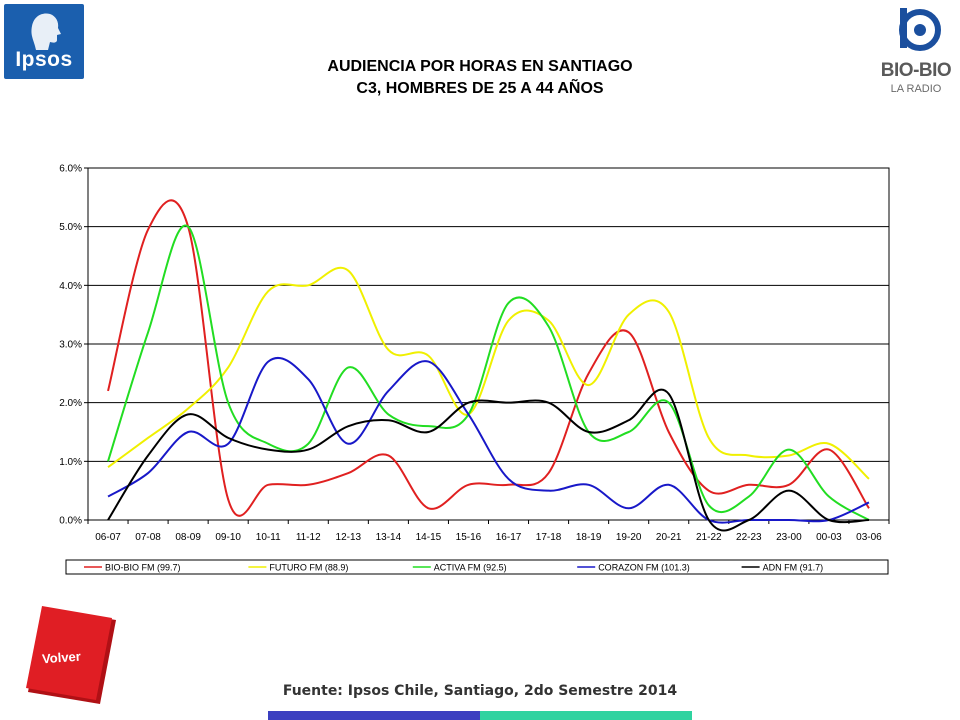 The image size is (960, 720). What do you see at coordinates (509, 537) in the screenshot?
I see `x-tick-label: 16-17` at bounding box center [509, 537].